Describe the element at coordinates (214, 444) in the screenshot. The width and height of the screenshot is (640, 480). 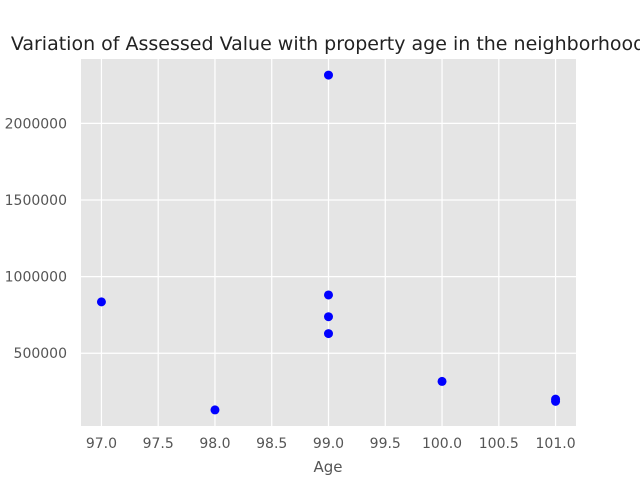
I see `x-tick-label: 98.0` at that location.